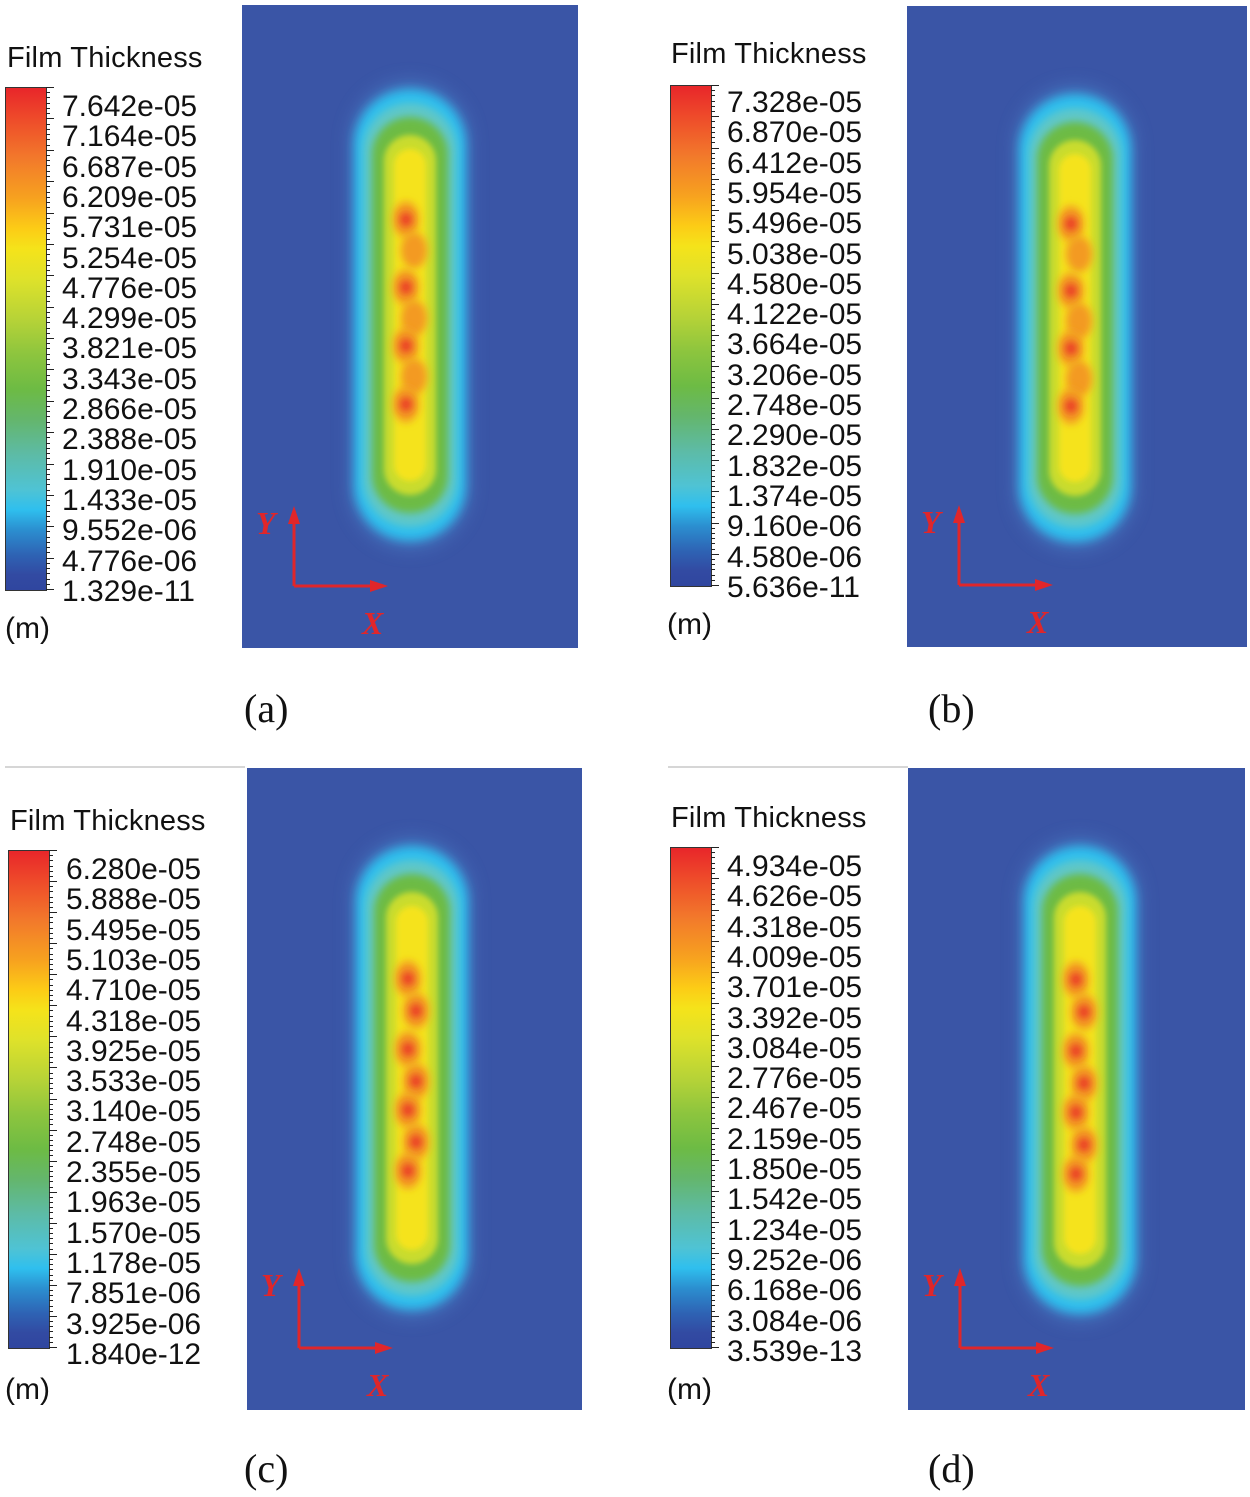  What do you see at coordinates (130, 228) in the screenshot?
I see `colorbar-tick-label: 5.731e-05` at bounding box center [130, 228].